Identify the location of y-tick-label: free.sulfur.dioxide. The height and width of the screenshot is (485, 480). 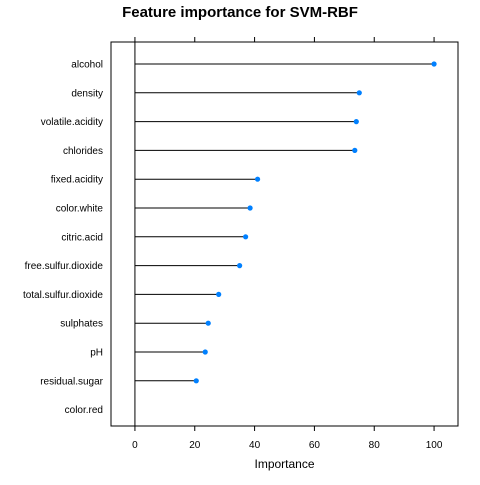
(64, 266).